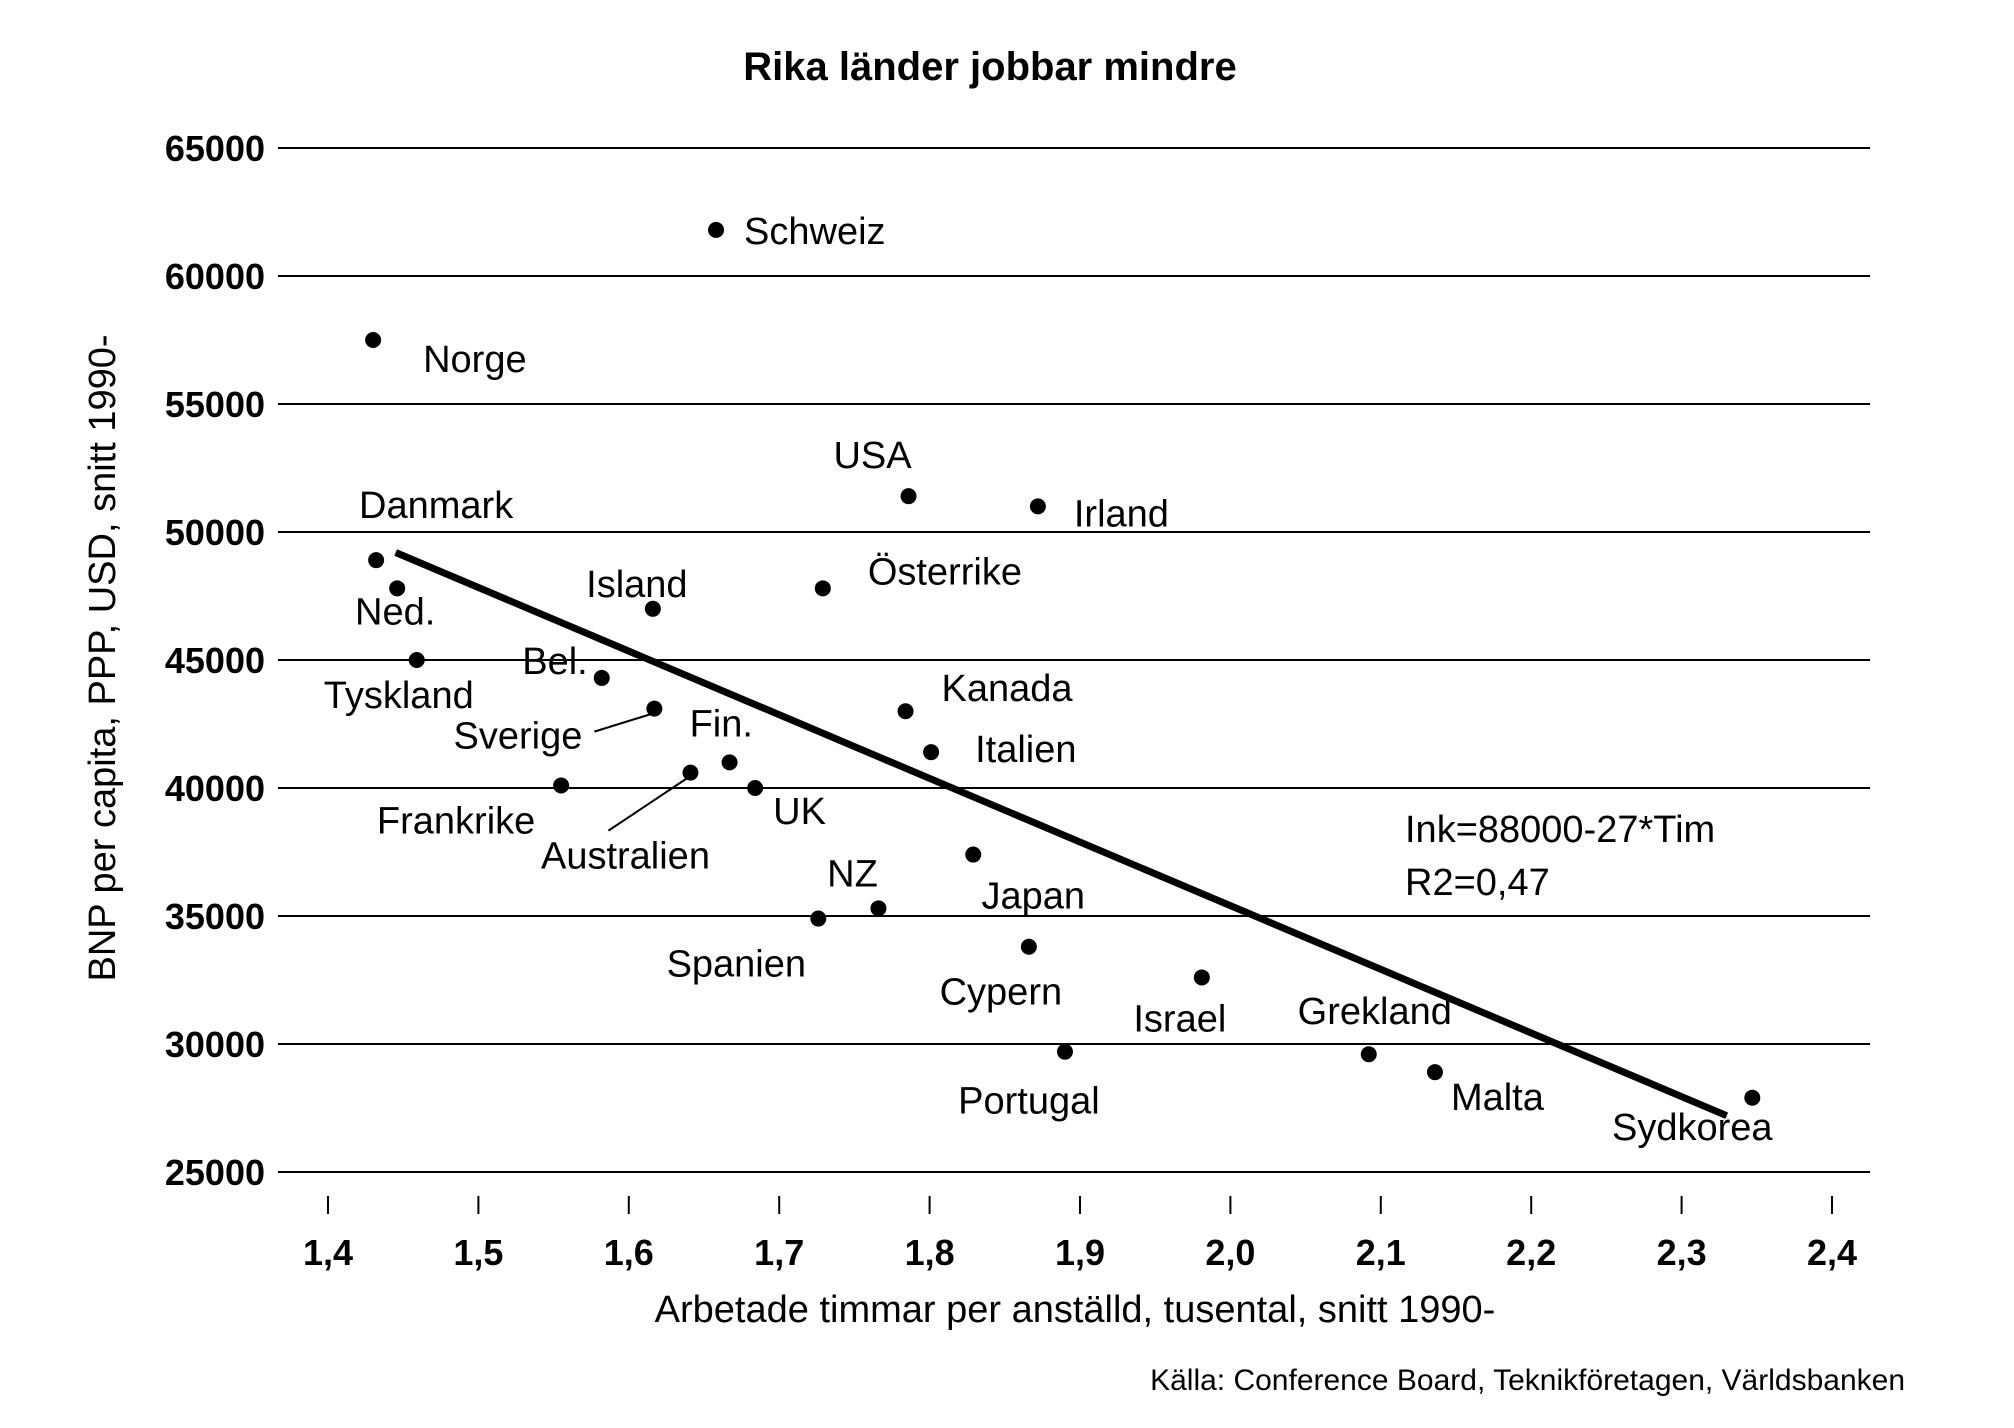  I want to click on point-label-fin: Fin., so click(721, 724).